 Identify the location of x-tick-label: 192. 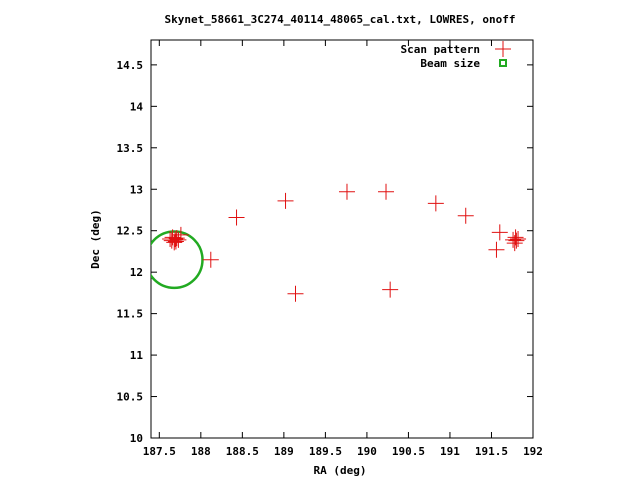
(533, 451).